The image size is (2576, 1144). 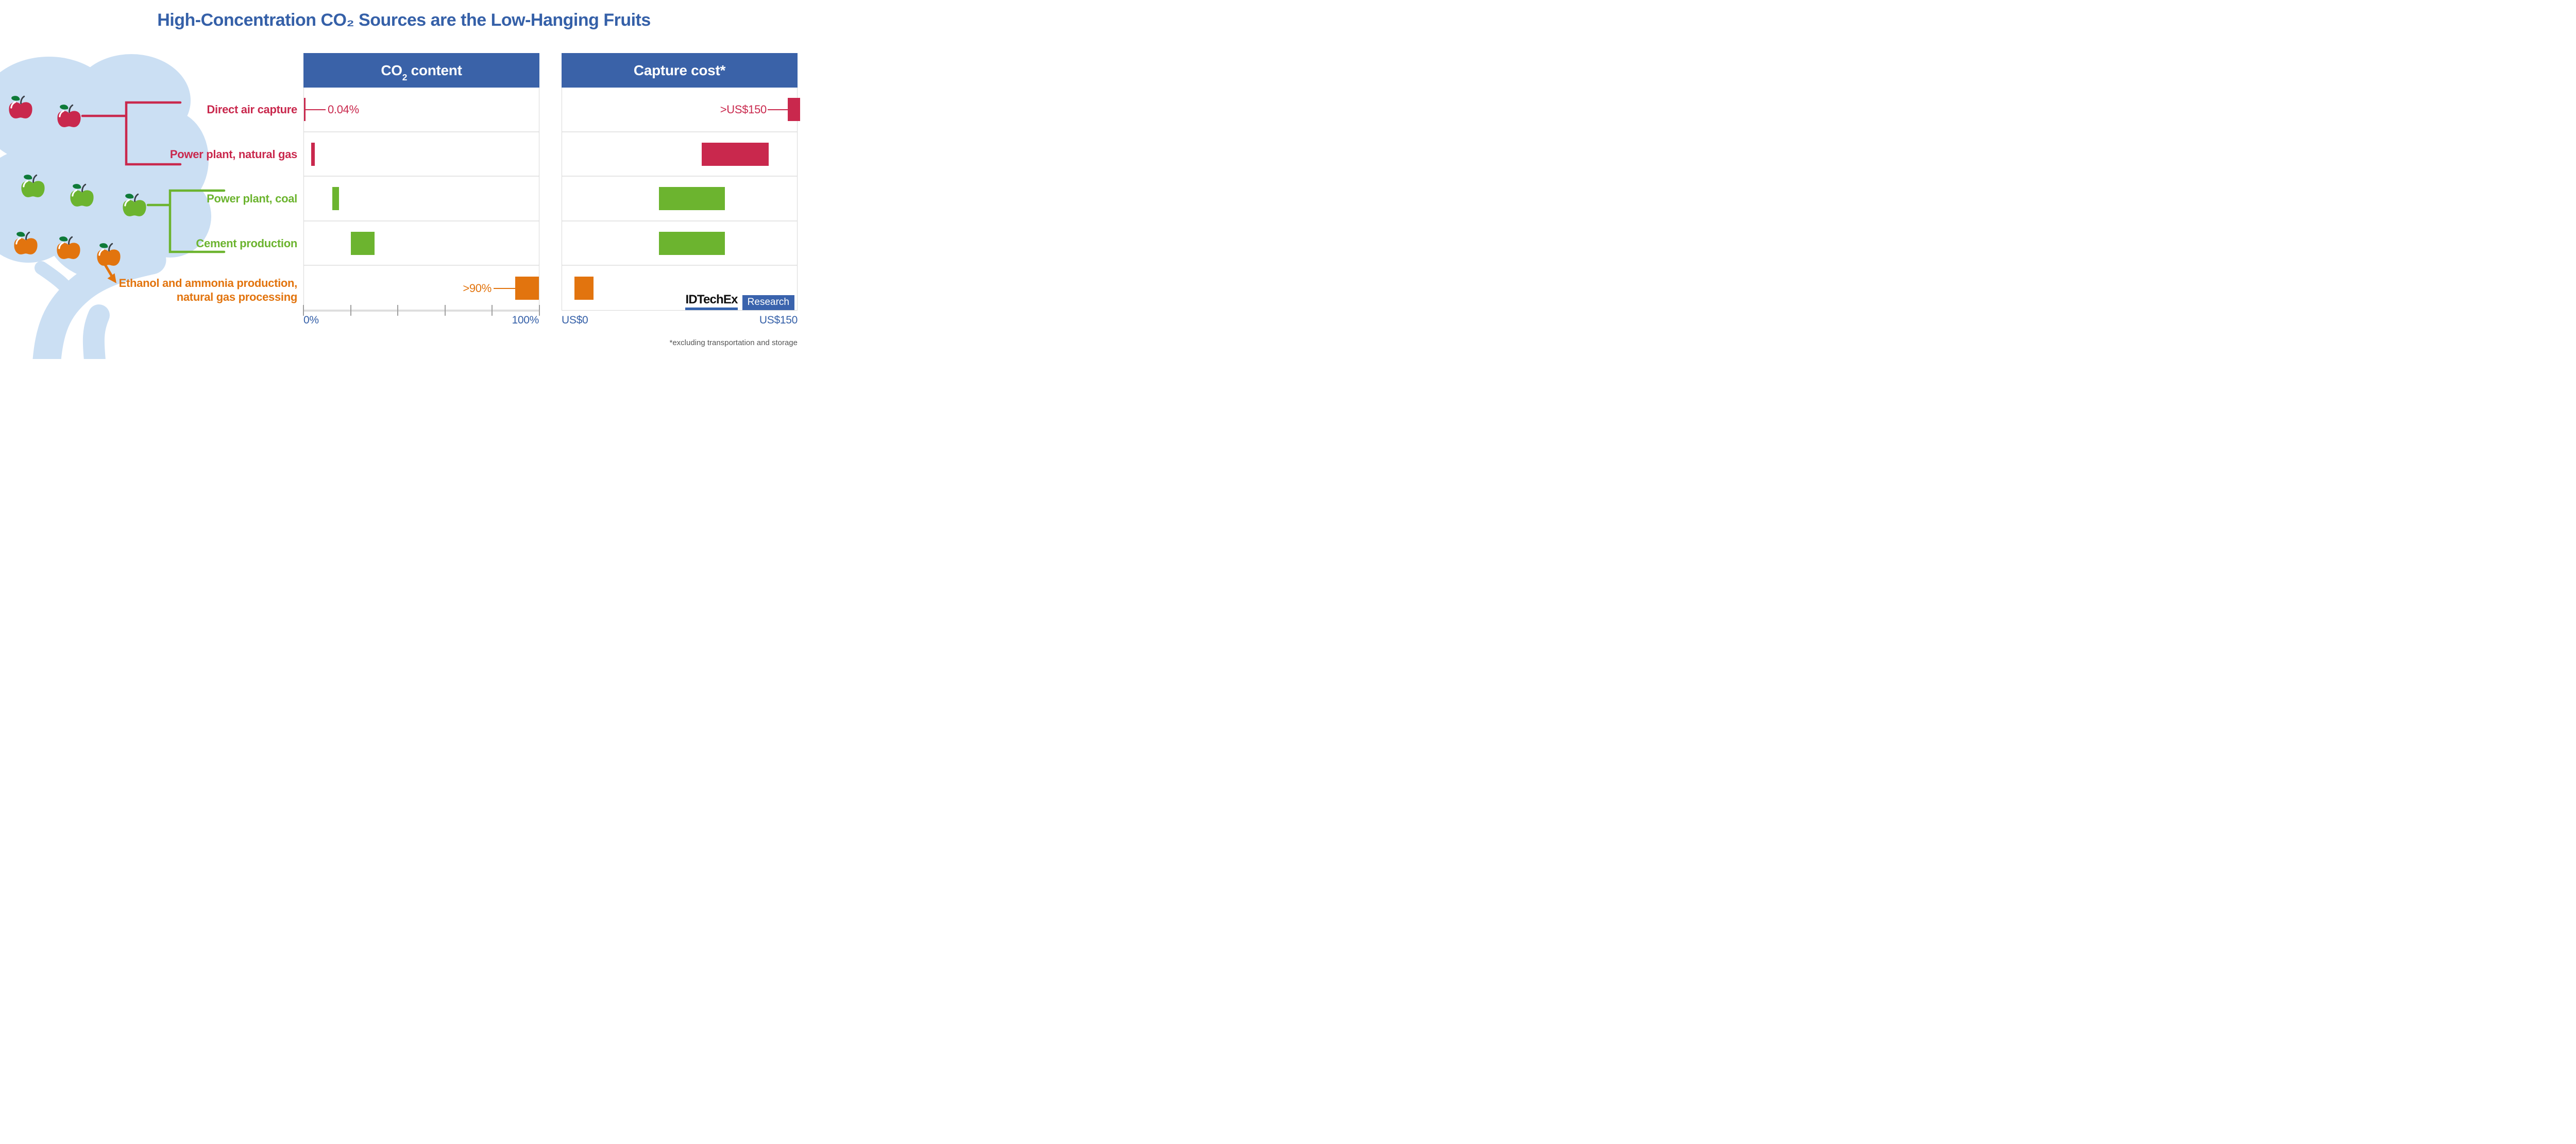 What do you see at coordinates (363, 243) in the screenshot?
I see `bar-co2-cement` at bounding box center [363, 243].